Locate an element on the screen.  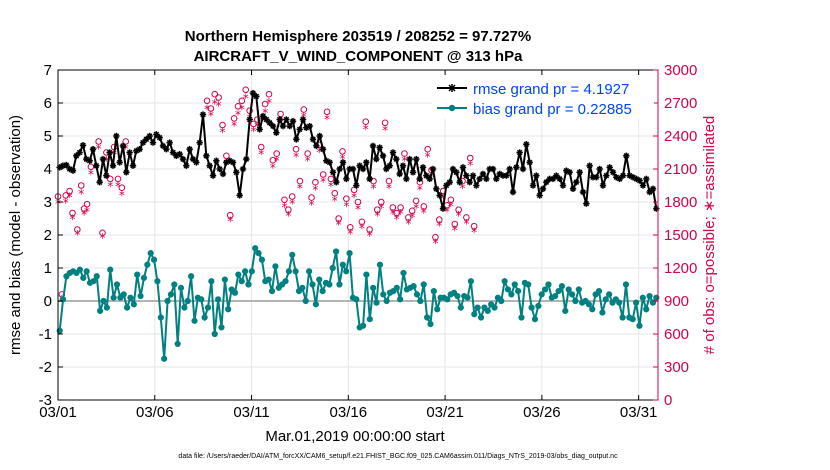
right-y-tick-label: 300 is located at coordinates (676, 367).